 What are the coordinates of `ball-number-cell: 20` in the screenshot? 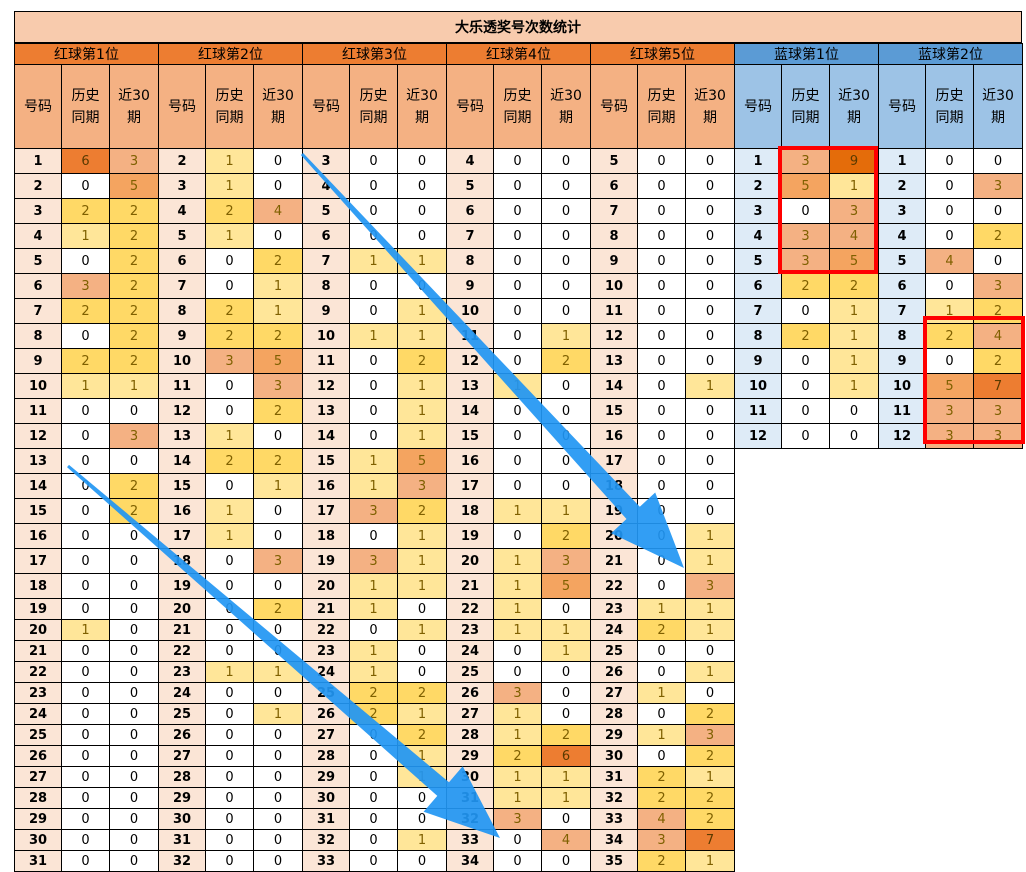 It's located at (614, 536).